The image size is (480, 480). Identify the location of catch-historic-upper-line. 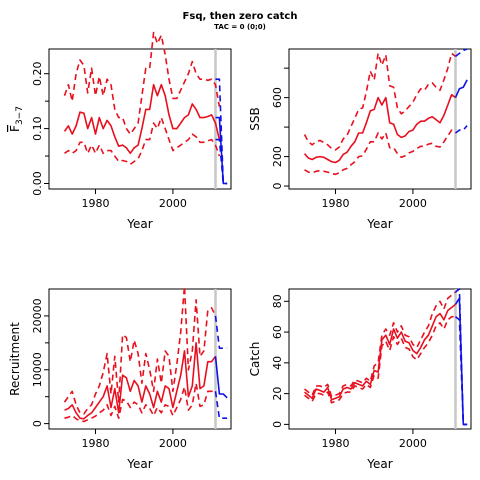
(380, 344).